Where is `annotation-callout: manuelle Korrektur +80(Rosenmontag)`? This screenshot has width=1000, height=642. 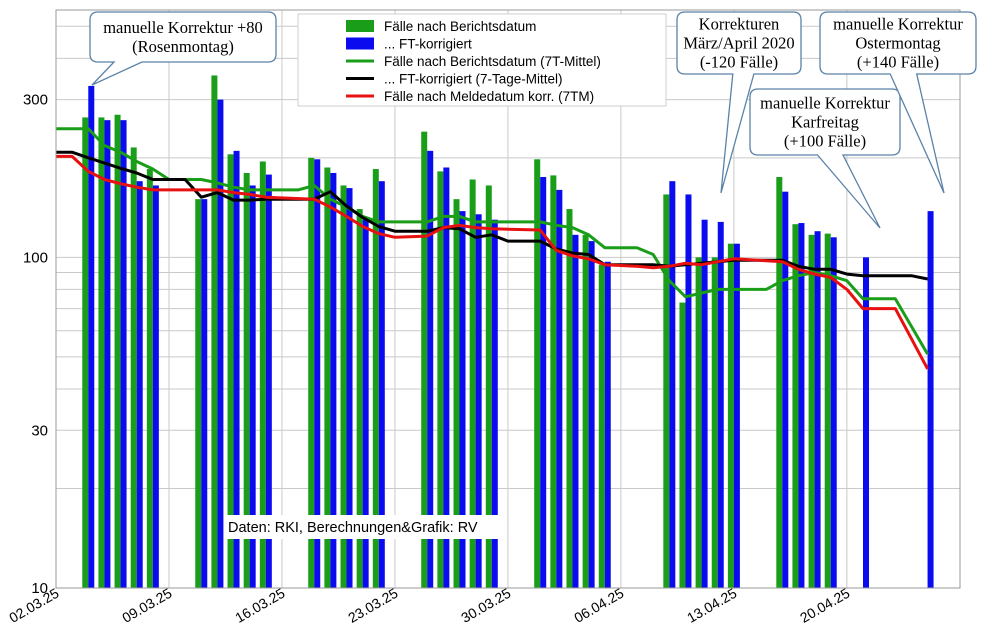 annotation-callout: manuelle Korrektur +80(Rosenmontag) is located at coordinates (183, 48).